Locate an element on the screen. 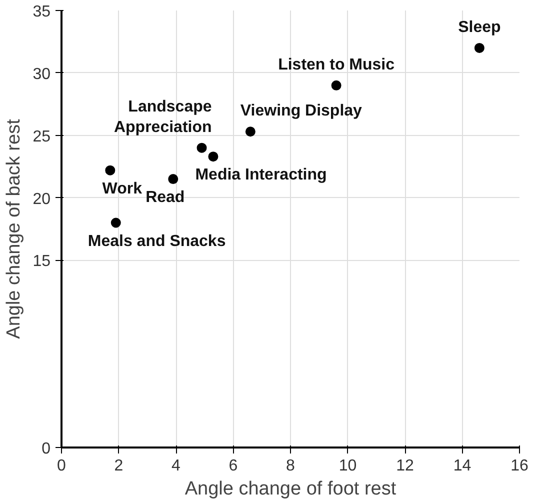  y-tick-label: 25 is located at coordinates (41, 137).